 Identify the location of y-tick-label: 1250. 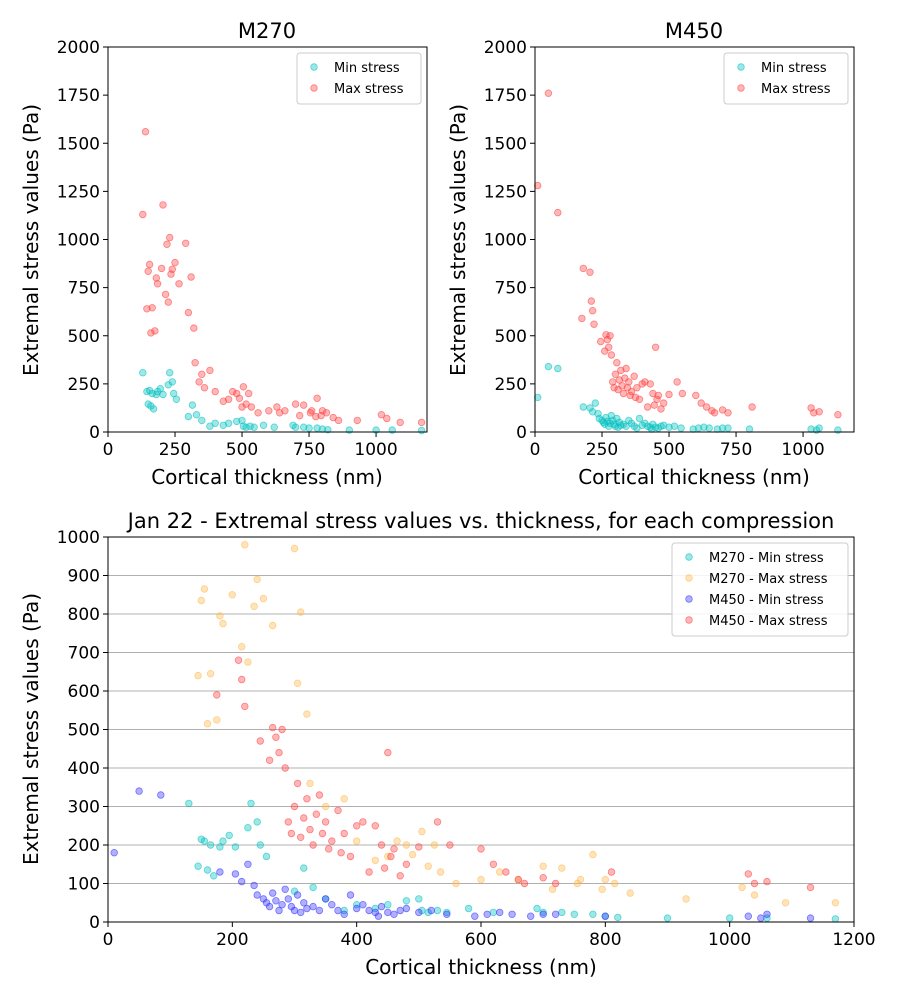
(78, 192).